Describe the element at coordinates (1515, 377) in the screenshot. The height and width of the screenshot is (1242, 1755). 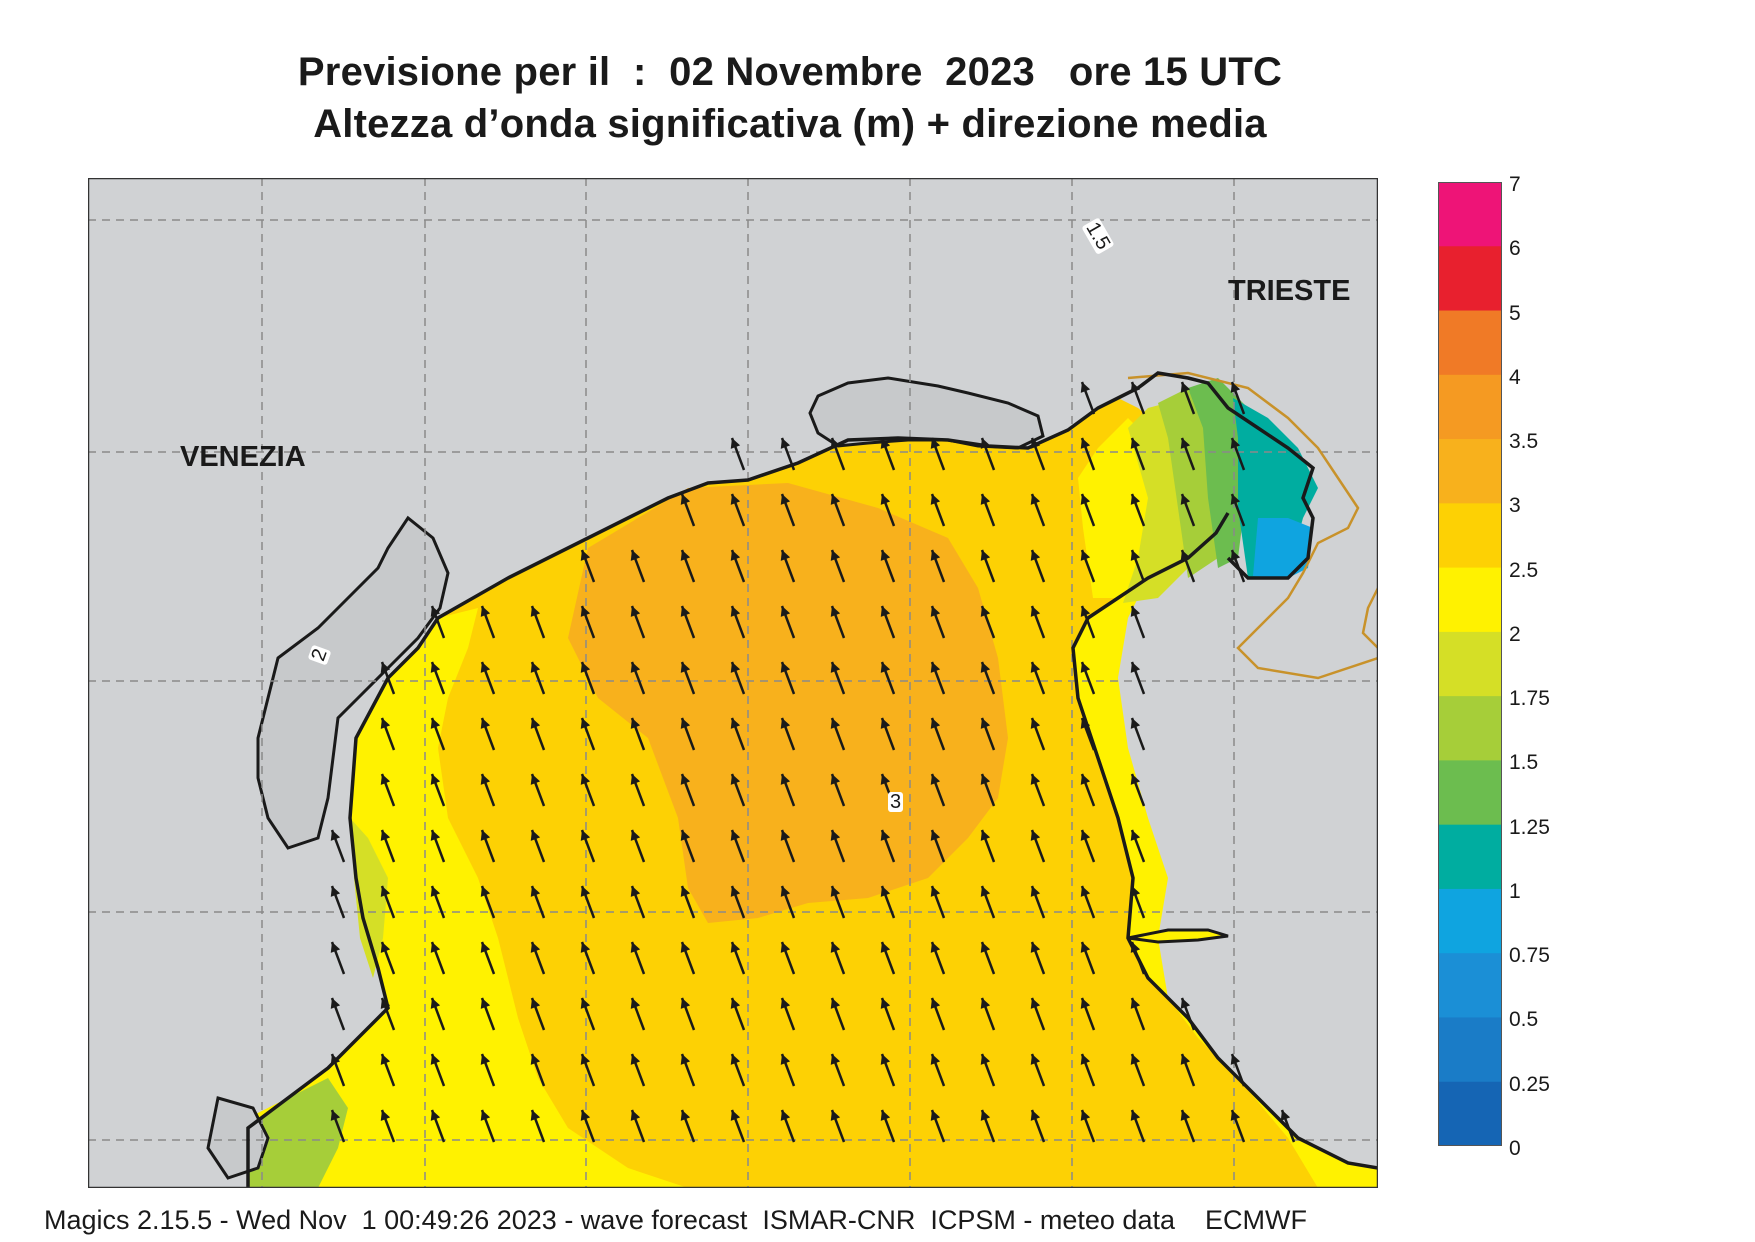
I see `legend-tick-label: 4` at that location.